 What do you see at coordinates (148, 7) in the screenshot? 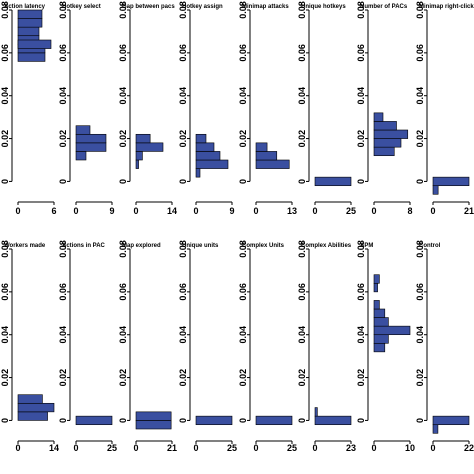
I see `panel-title: Gap between pacs` at bounding box center [148, 7].